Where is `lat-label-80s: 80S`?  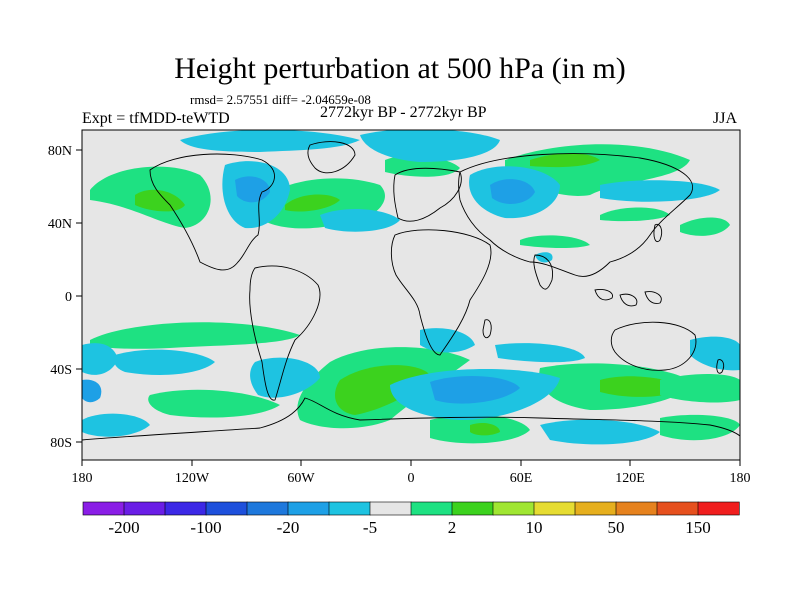
lat-label-80s: 80S is located at coordinates (61, 443).